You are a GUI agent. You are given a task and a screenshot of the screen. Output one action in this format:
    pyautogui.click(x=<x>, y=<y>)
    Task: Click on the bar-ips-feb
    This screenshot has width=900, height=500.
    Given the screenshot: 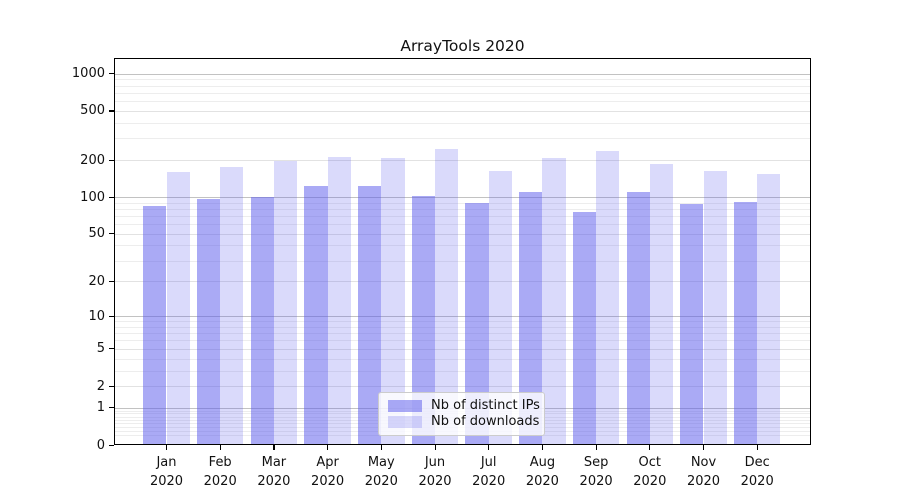 What is the action you would take?
    pyautogui.click(x=208, y=322)
    